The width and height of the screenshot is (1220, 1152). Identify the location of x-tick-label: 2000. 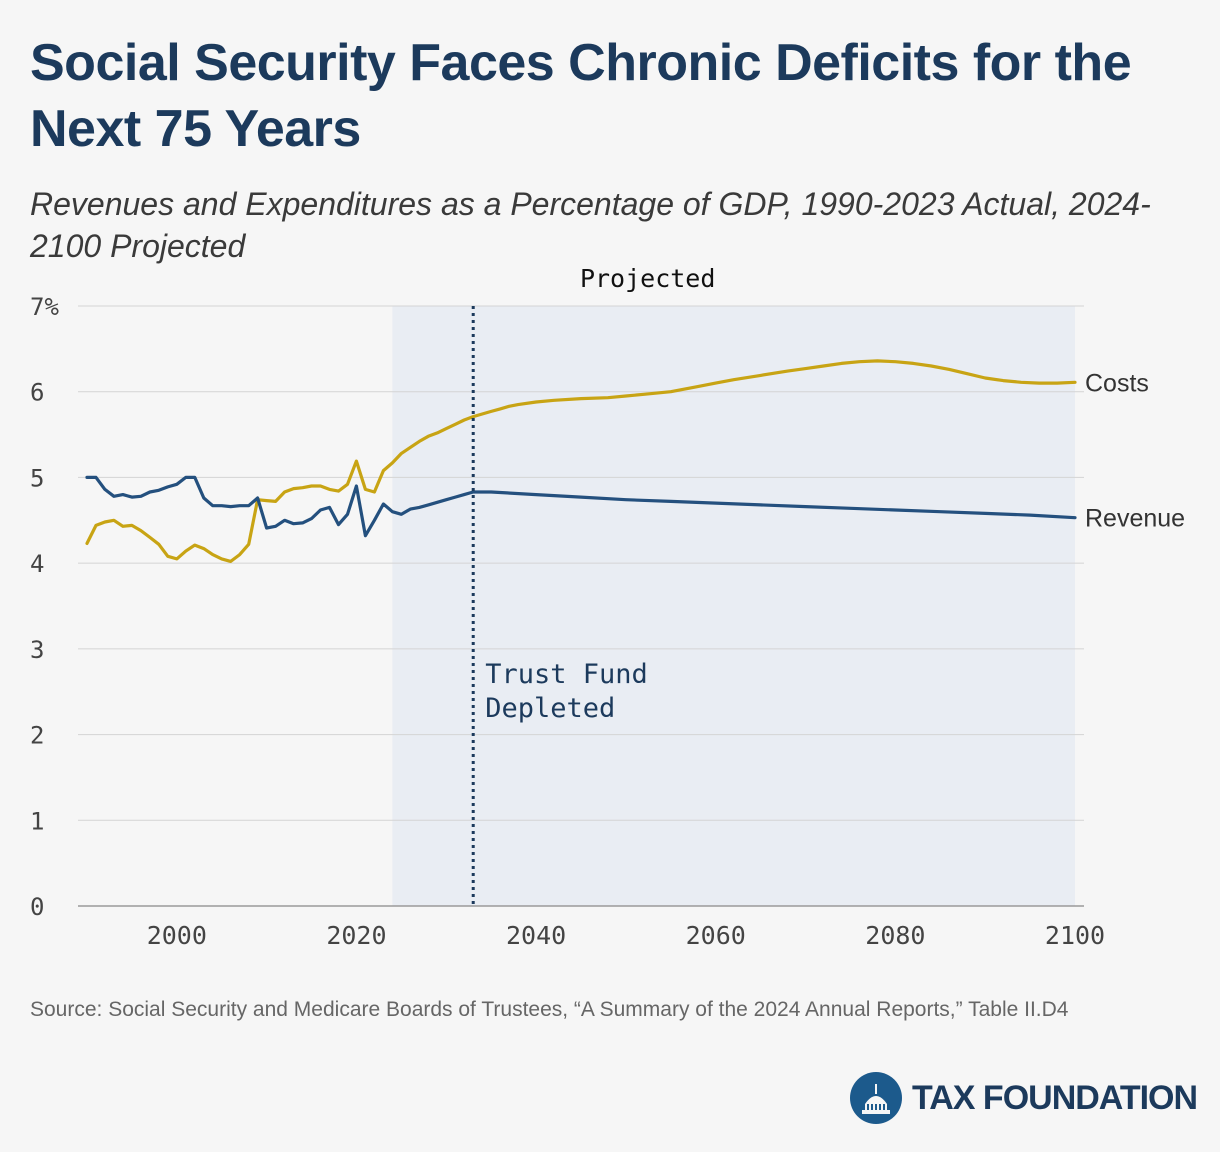
(177, 935).